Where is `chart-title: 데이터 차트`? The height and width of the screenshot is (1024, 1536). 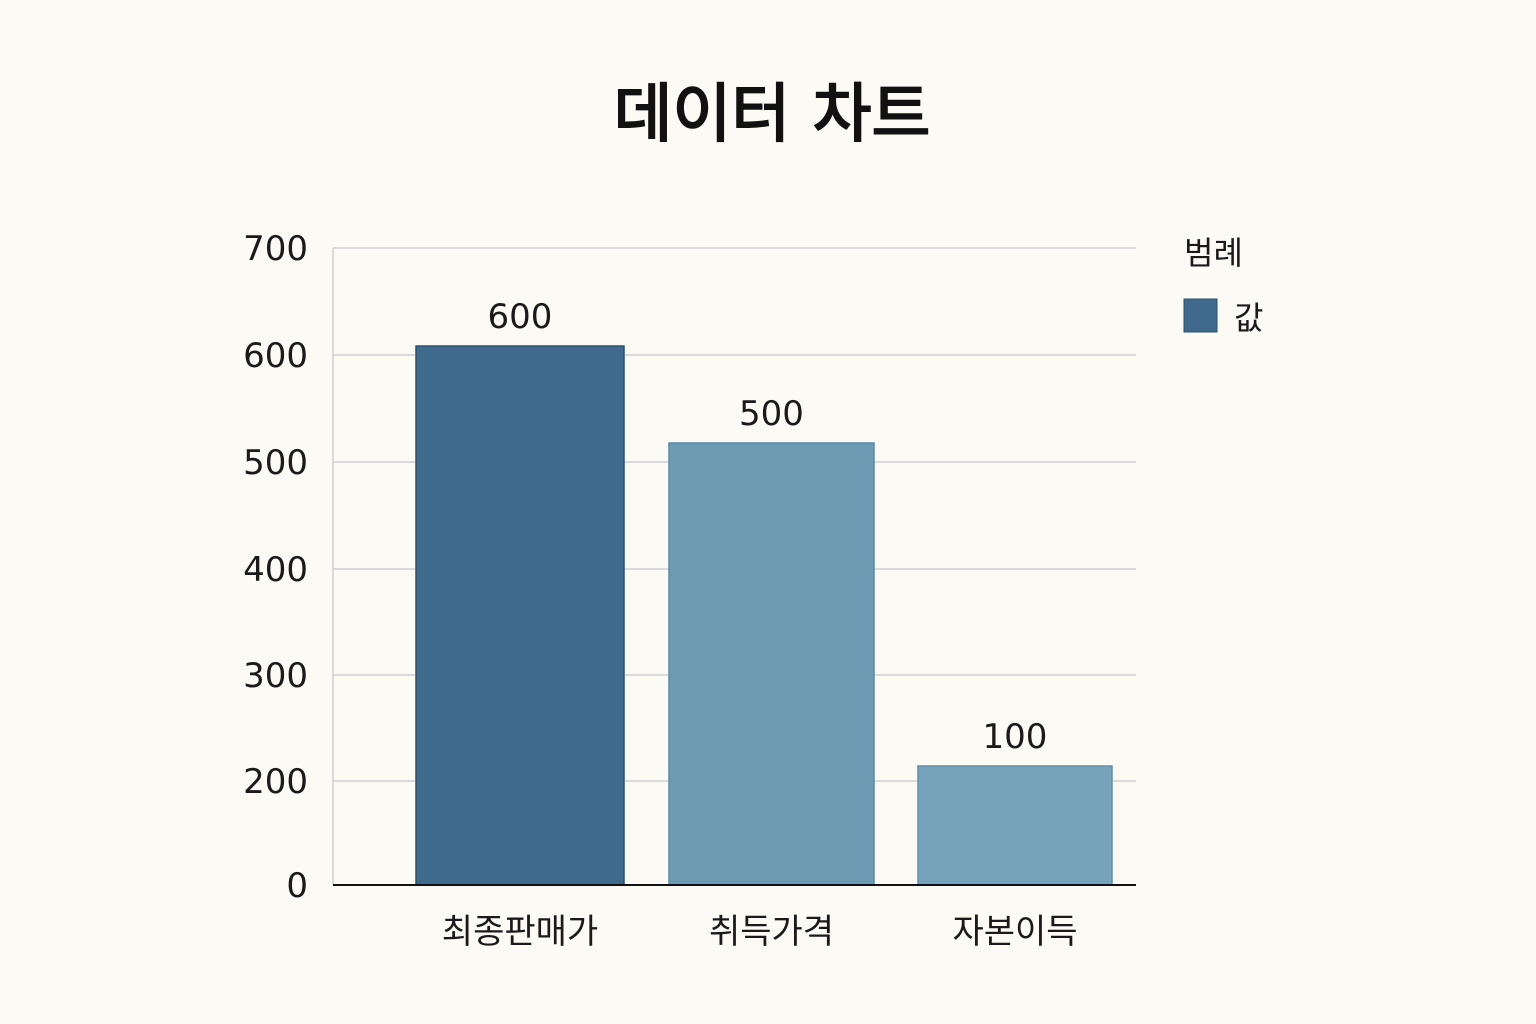 chart-title: 데이터 차트 is located at coordinates (772, 115).